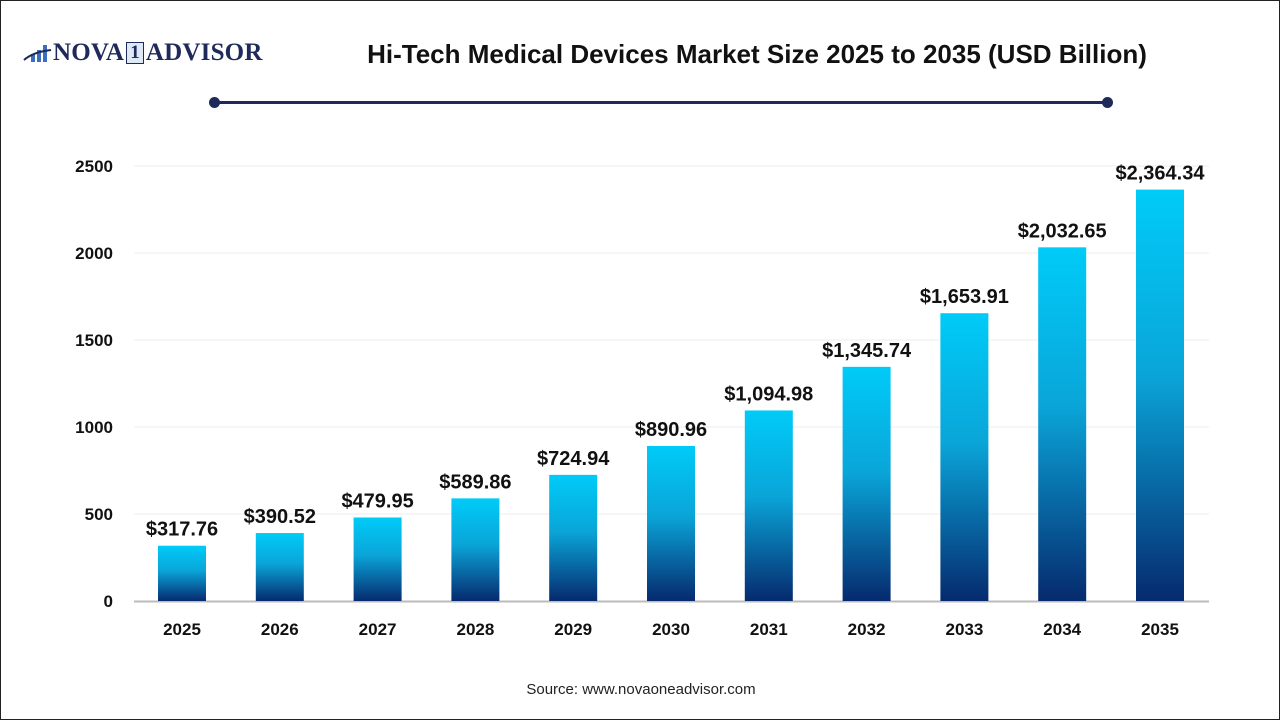 The height and width of the screenshot is (720, 1280). Describe the element at coordinates (1062, 424) in the screenshot. I see `bar-2034` at that location.